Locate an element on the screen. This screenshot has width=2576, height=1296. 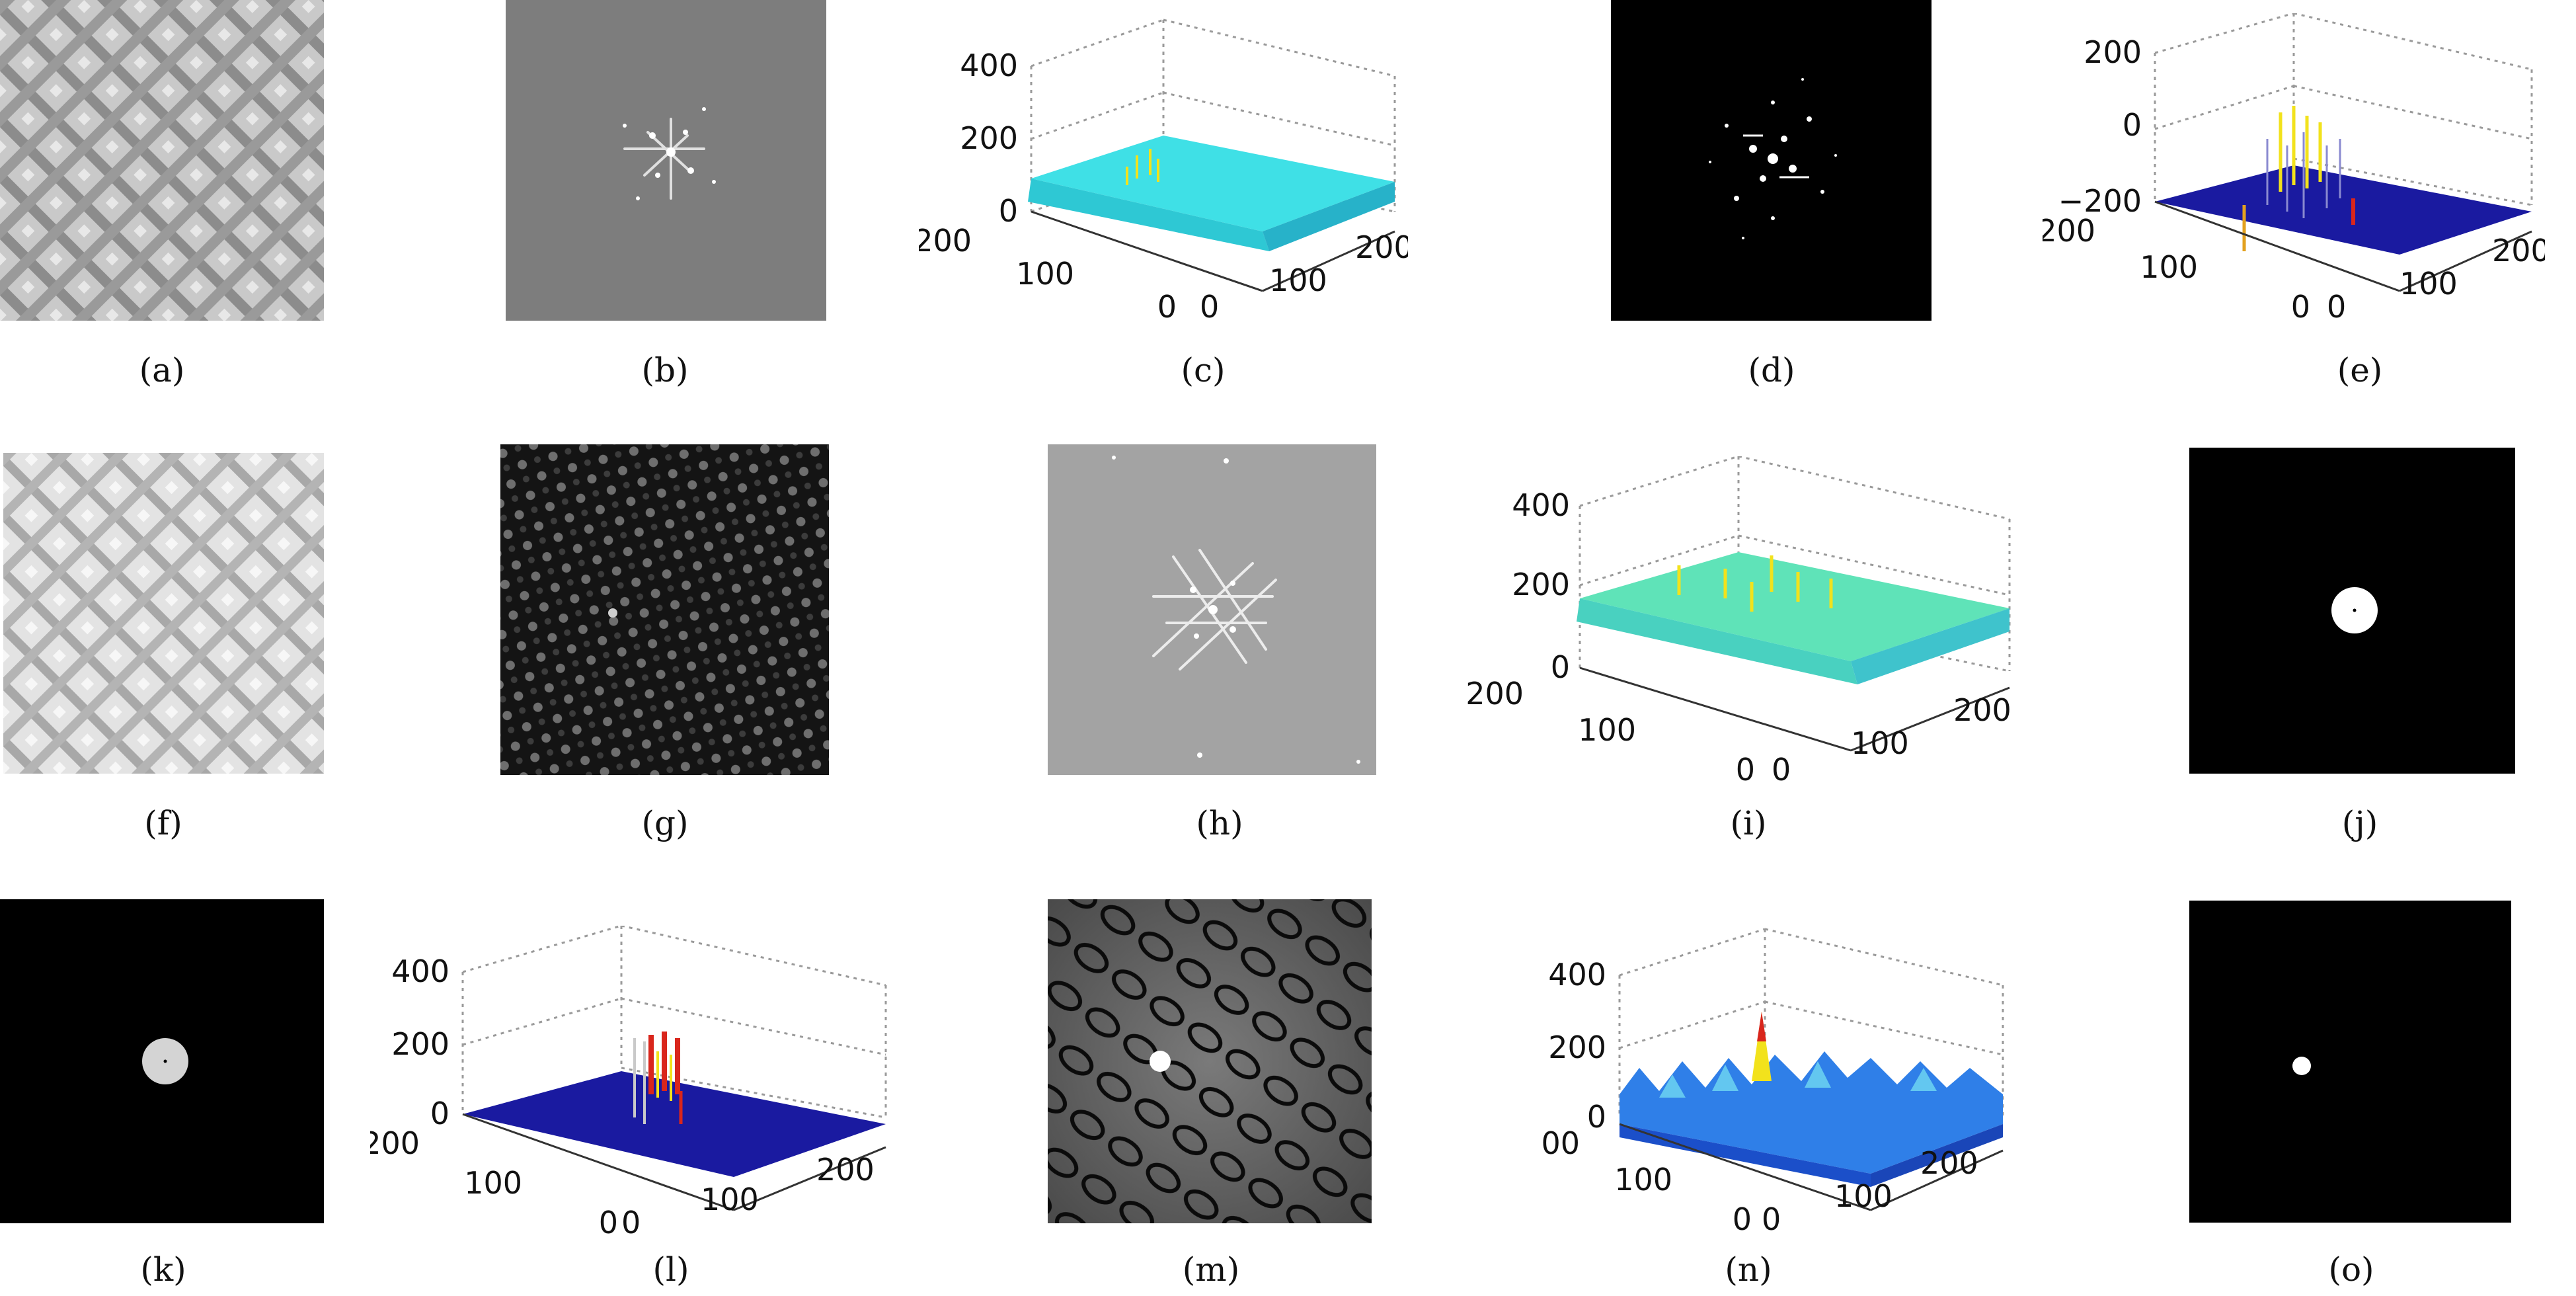
panel-k-image is located at coordinates (162, 1061).